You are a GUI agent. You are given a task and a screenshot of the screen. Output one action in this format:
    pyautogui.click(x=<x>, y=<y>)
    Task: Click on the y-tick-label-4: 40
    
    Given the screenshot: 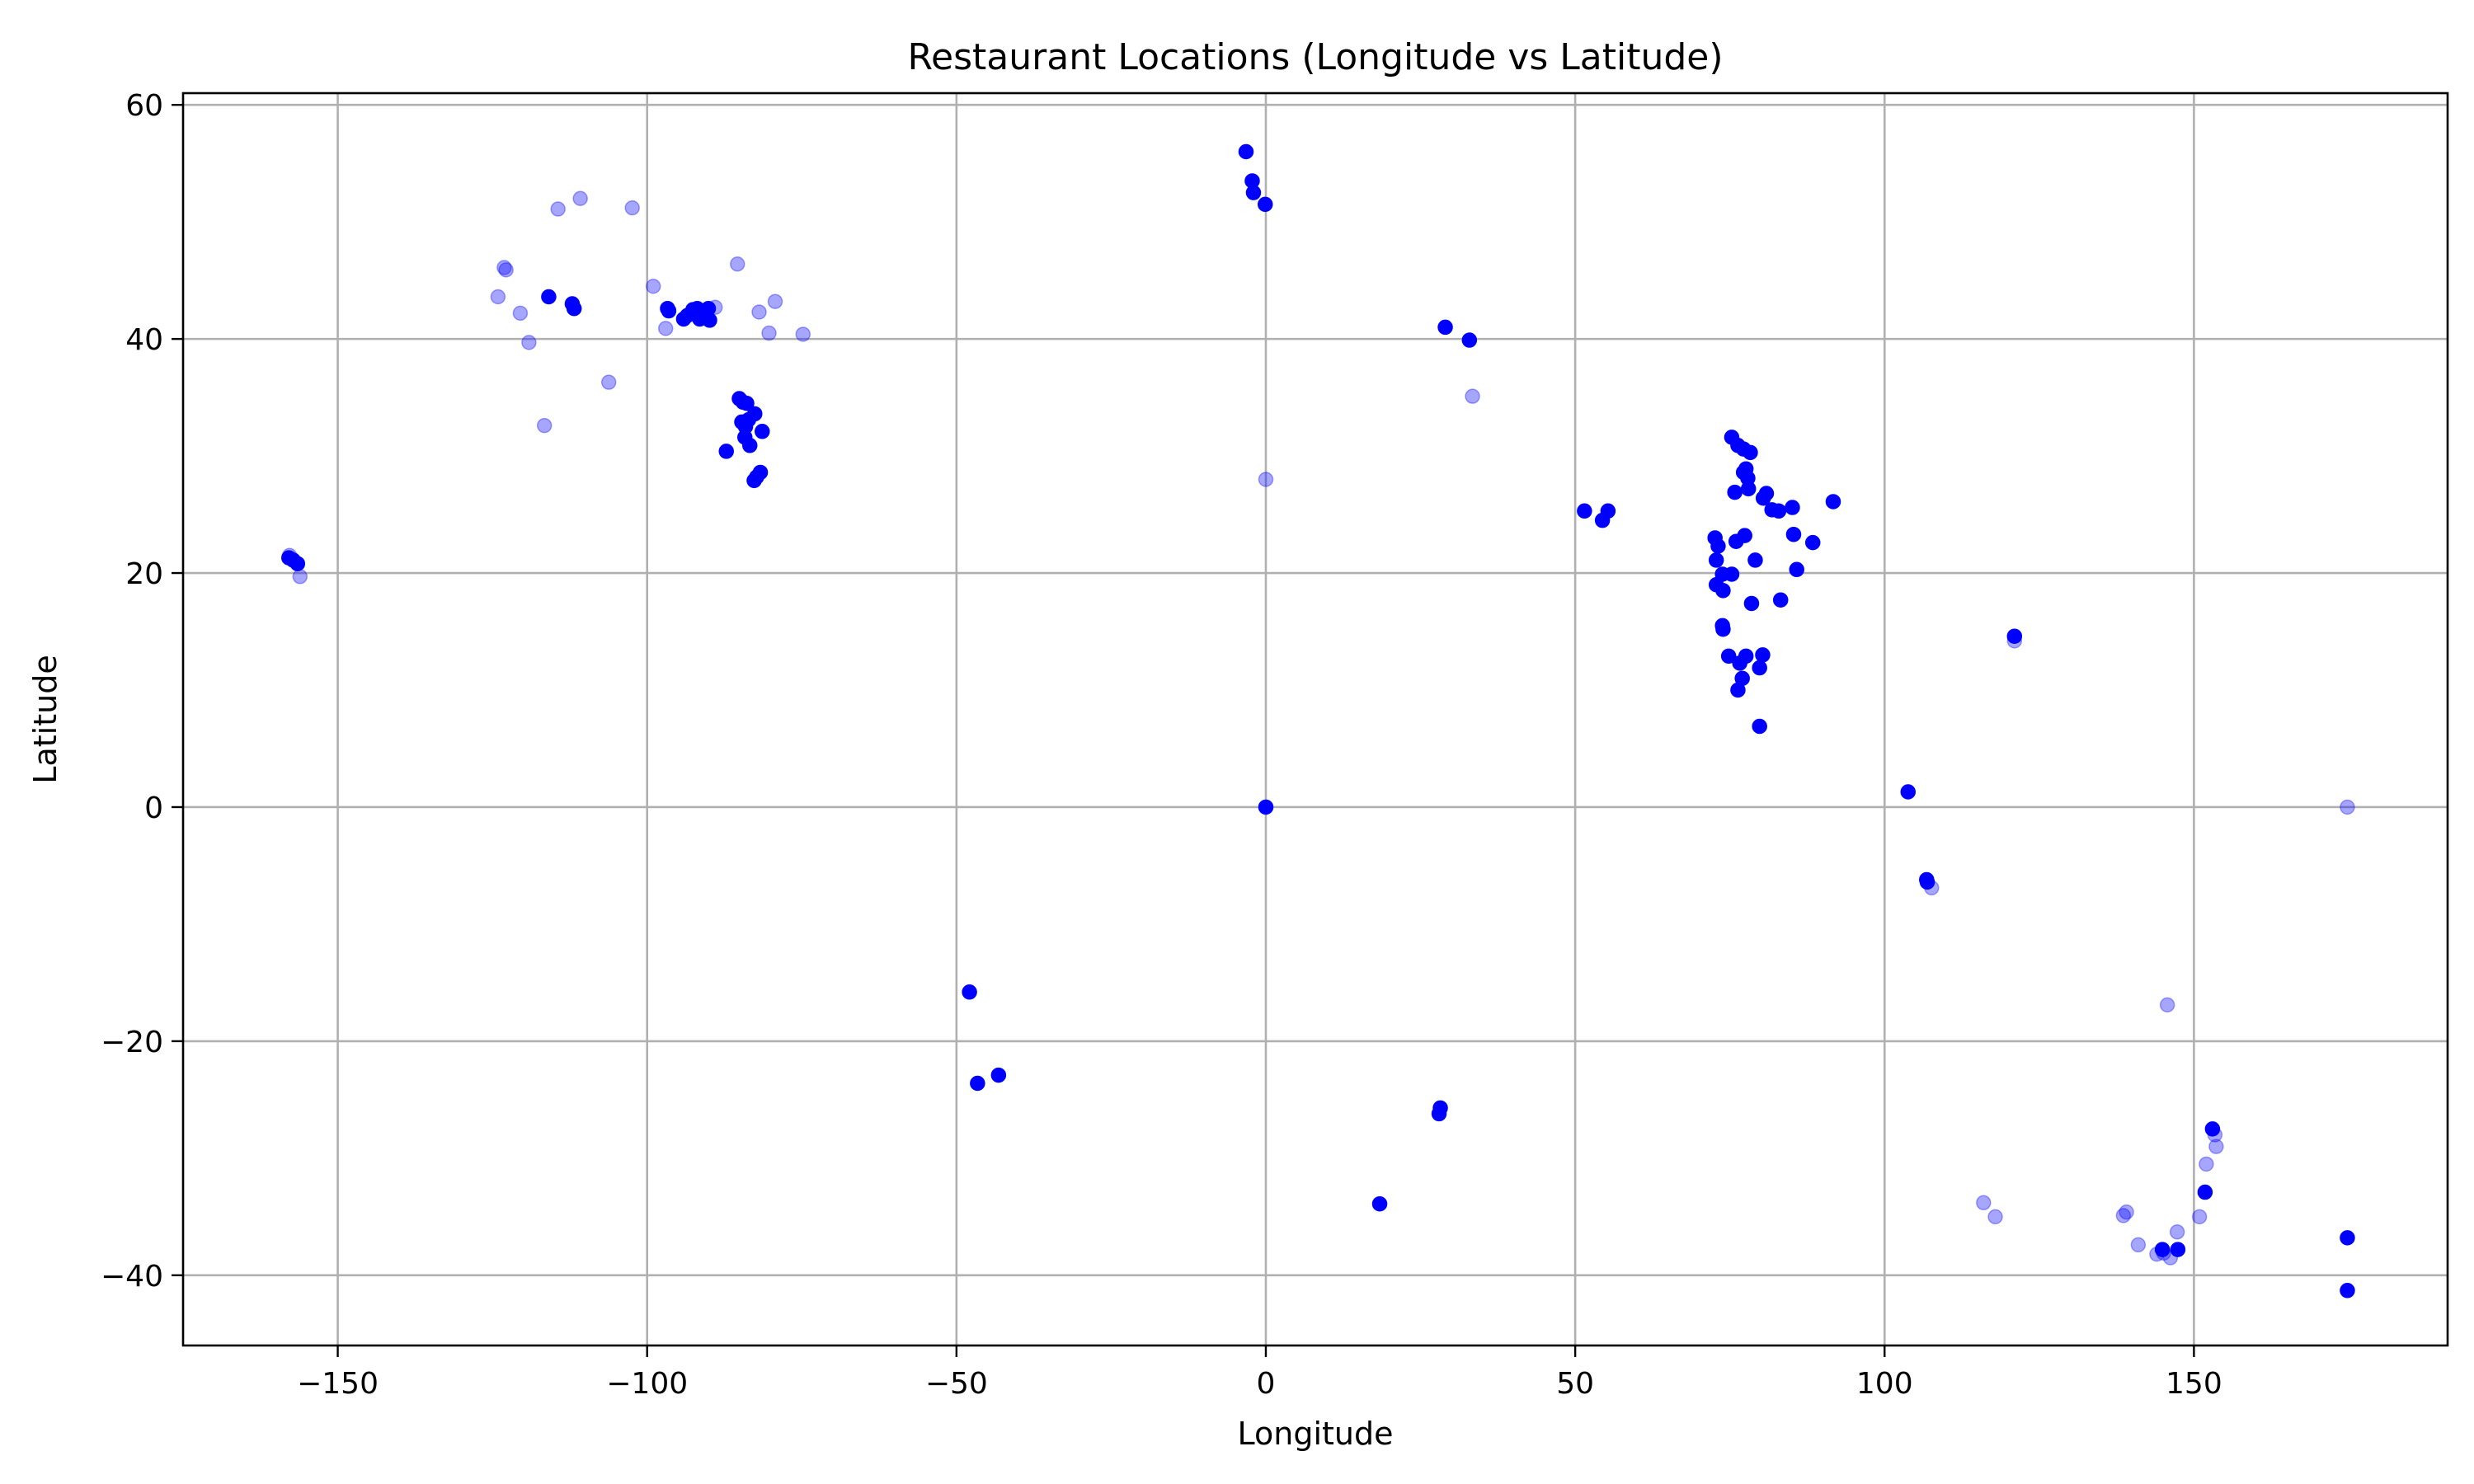 What is the action you would take?
    pyautogui.click(x=144, y=340)
    